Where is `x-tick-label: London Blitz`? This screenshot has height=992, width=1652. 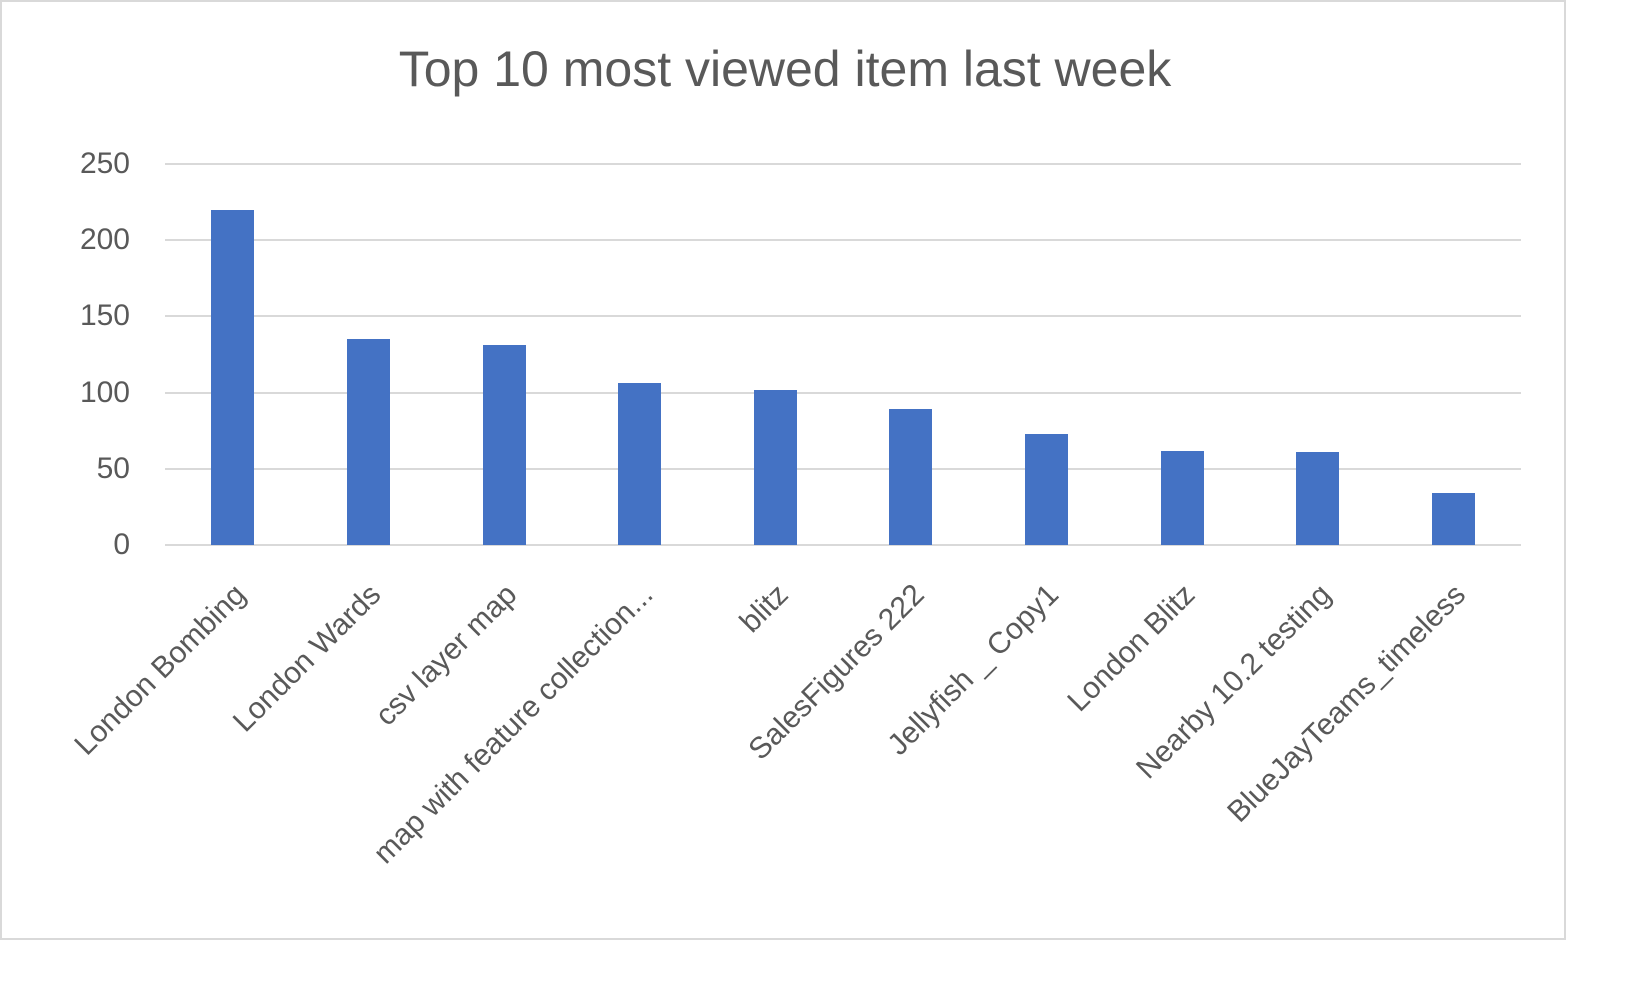 x-tick-label: London Blitz is located at coordinates (1131, 648).